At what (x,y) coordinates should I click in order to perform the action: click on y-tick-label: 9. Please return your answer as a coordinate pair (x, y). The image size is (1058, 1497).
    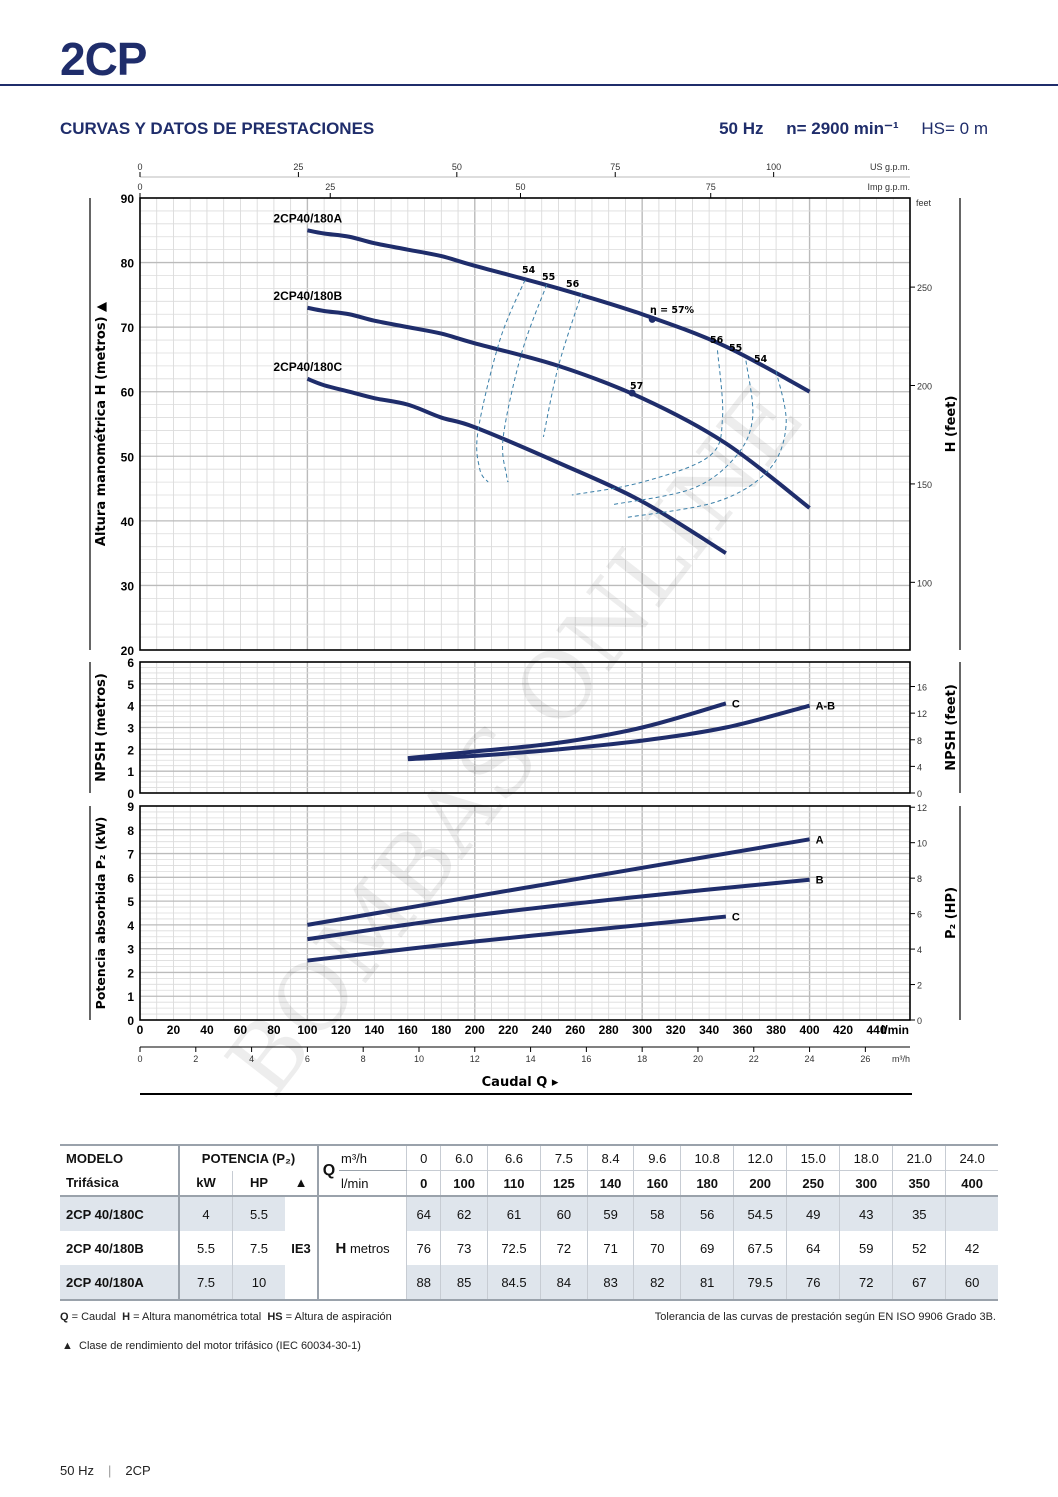
    Looking at the image, I should click on (130, 807).